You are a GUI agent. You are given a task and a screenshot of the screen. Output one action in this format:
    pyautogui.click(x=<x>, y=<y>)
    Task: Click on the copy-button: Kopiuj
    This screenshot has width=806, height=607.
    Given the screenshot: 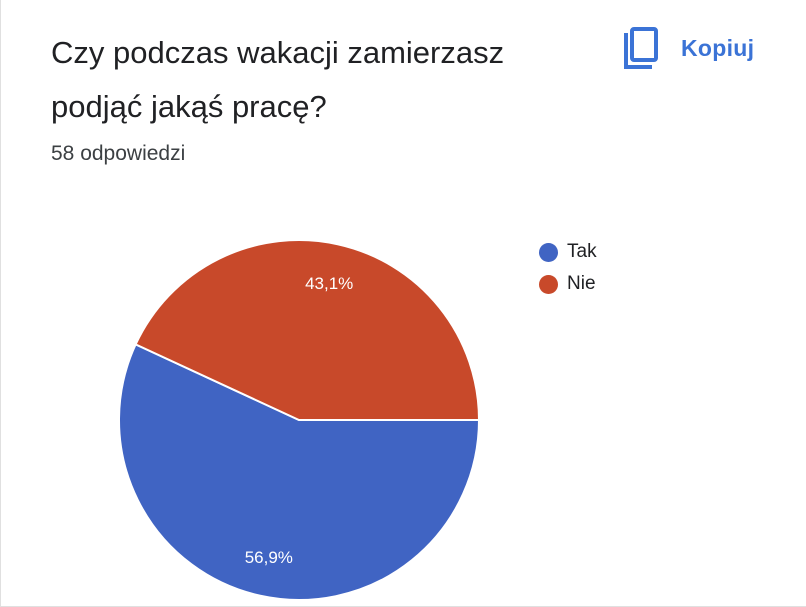 What is the action you would take?
    pyautogui.click(x=688, y=48)
    